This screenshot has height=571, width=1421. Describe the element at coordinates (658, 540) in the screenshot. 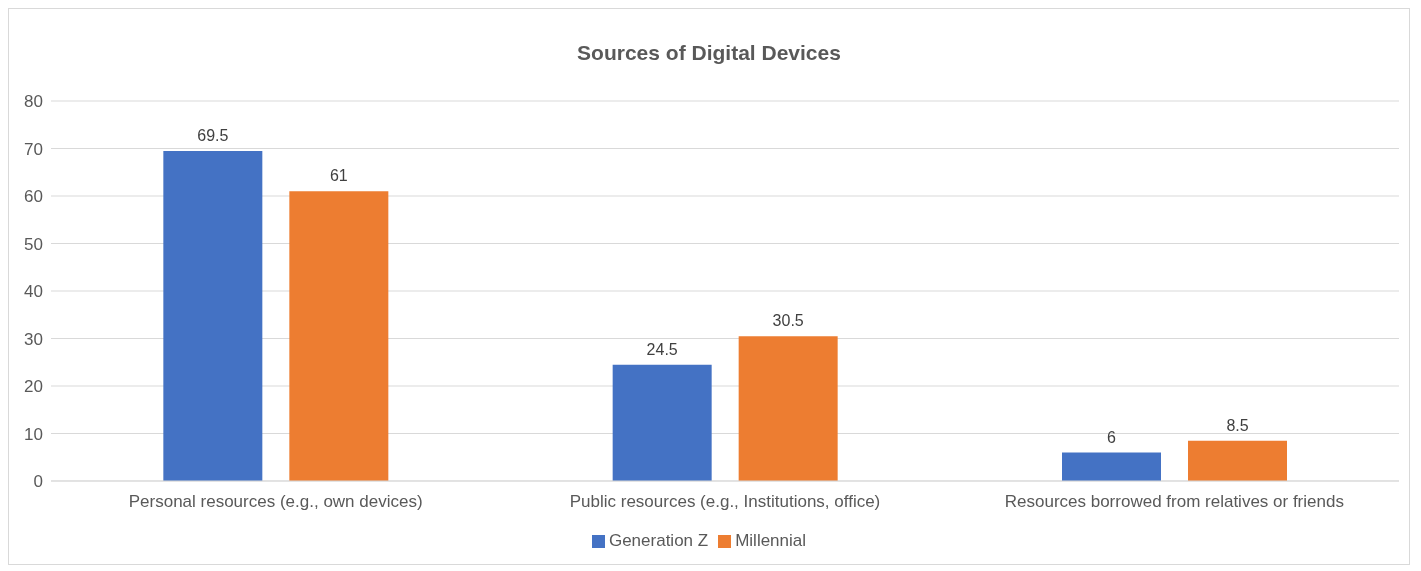

I see `legend-label: Generation Z` at that location.